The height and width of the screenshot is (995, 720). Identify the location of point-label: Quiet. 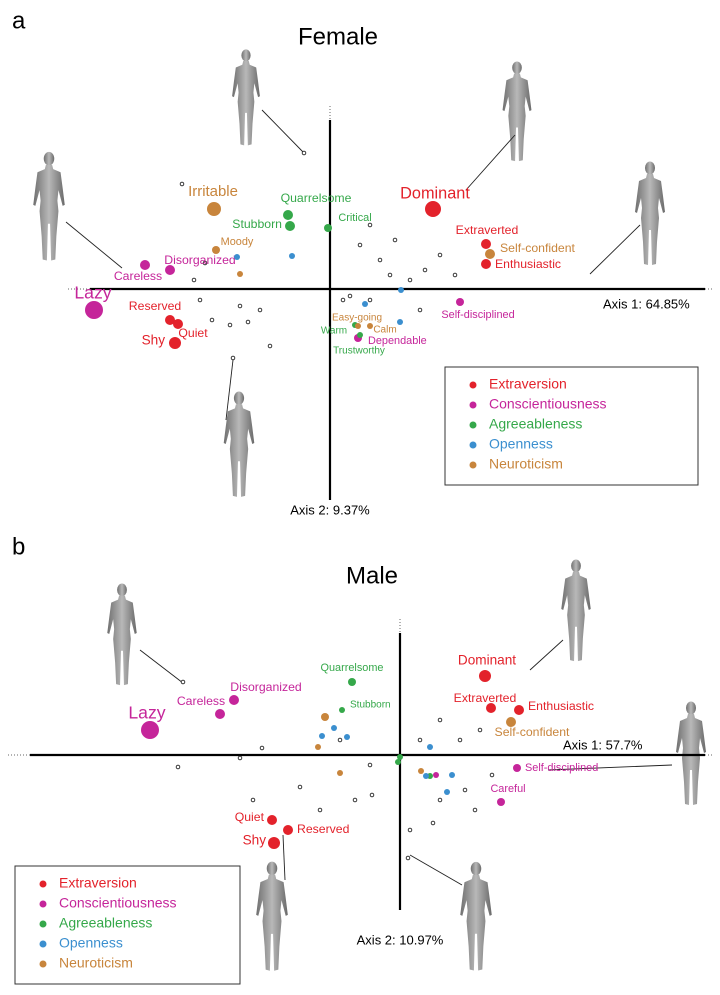
(193, 333).